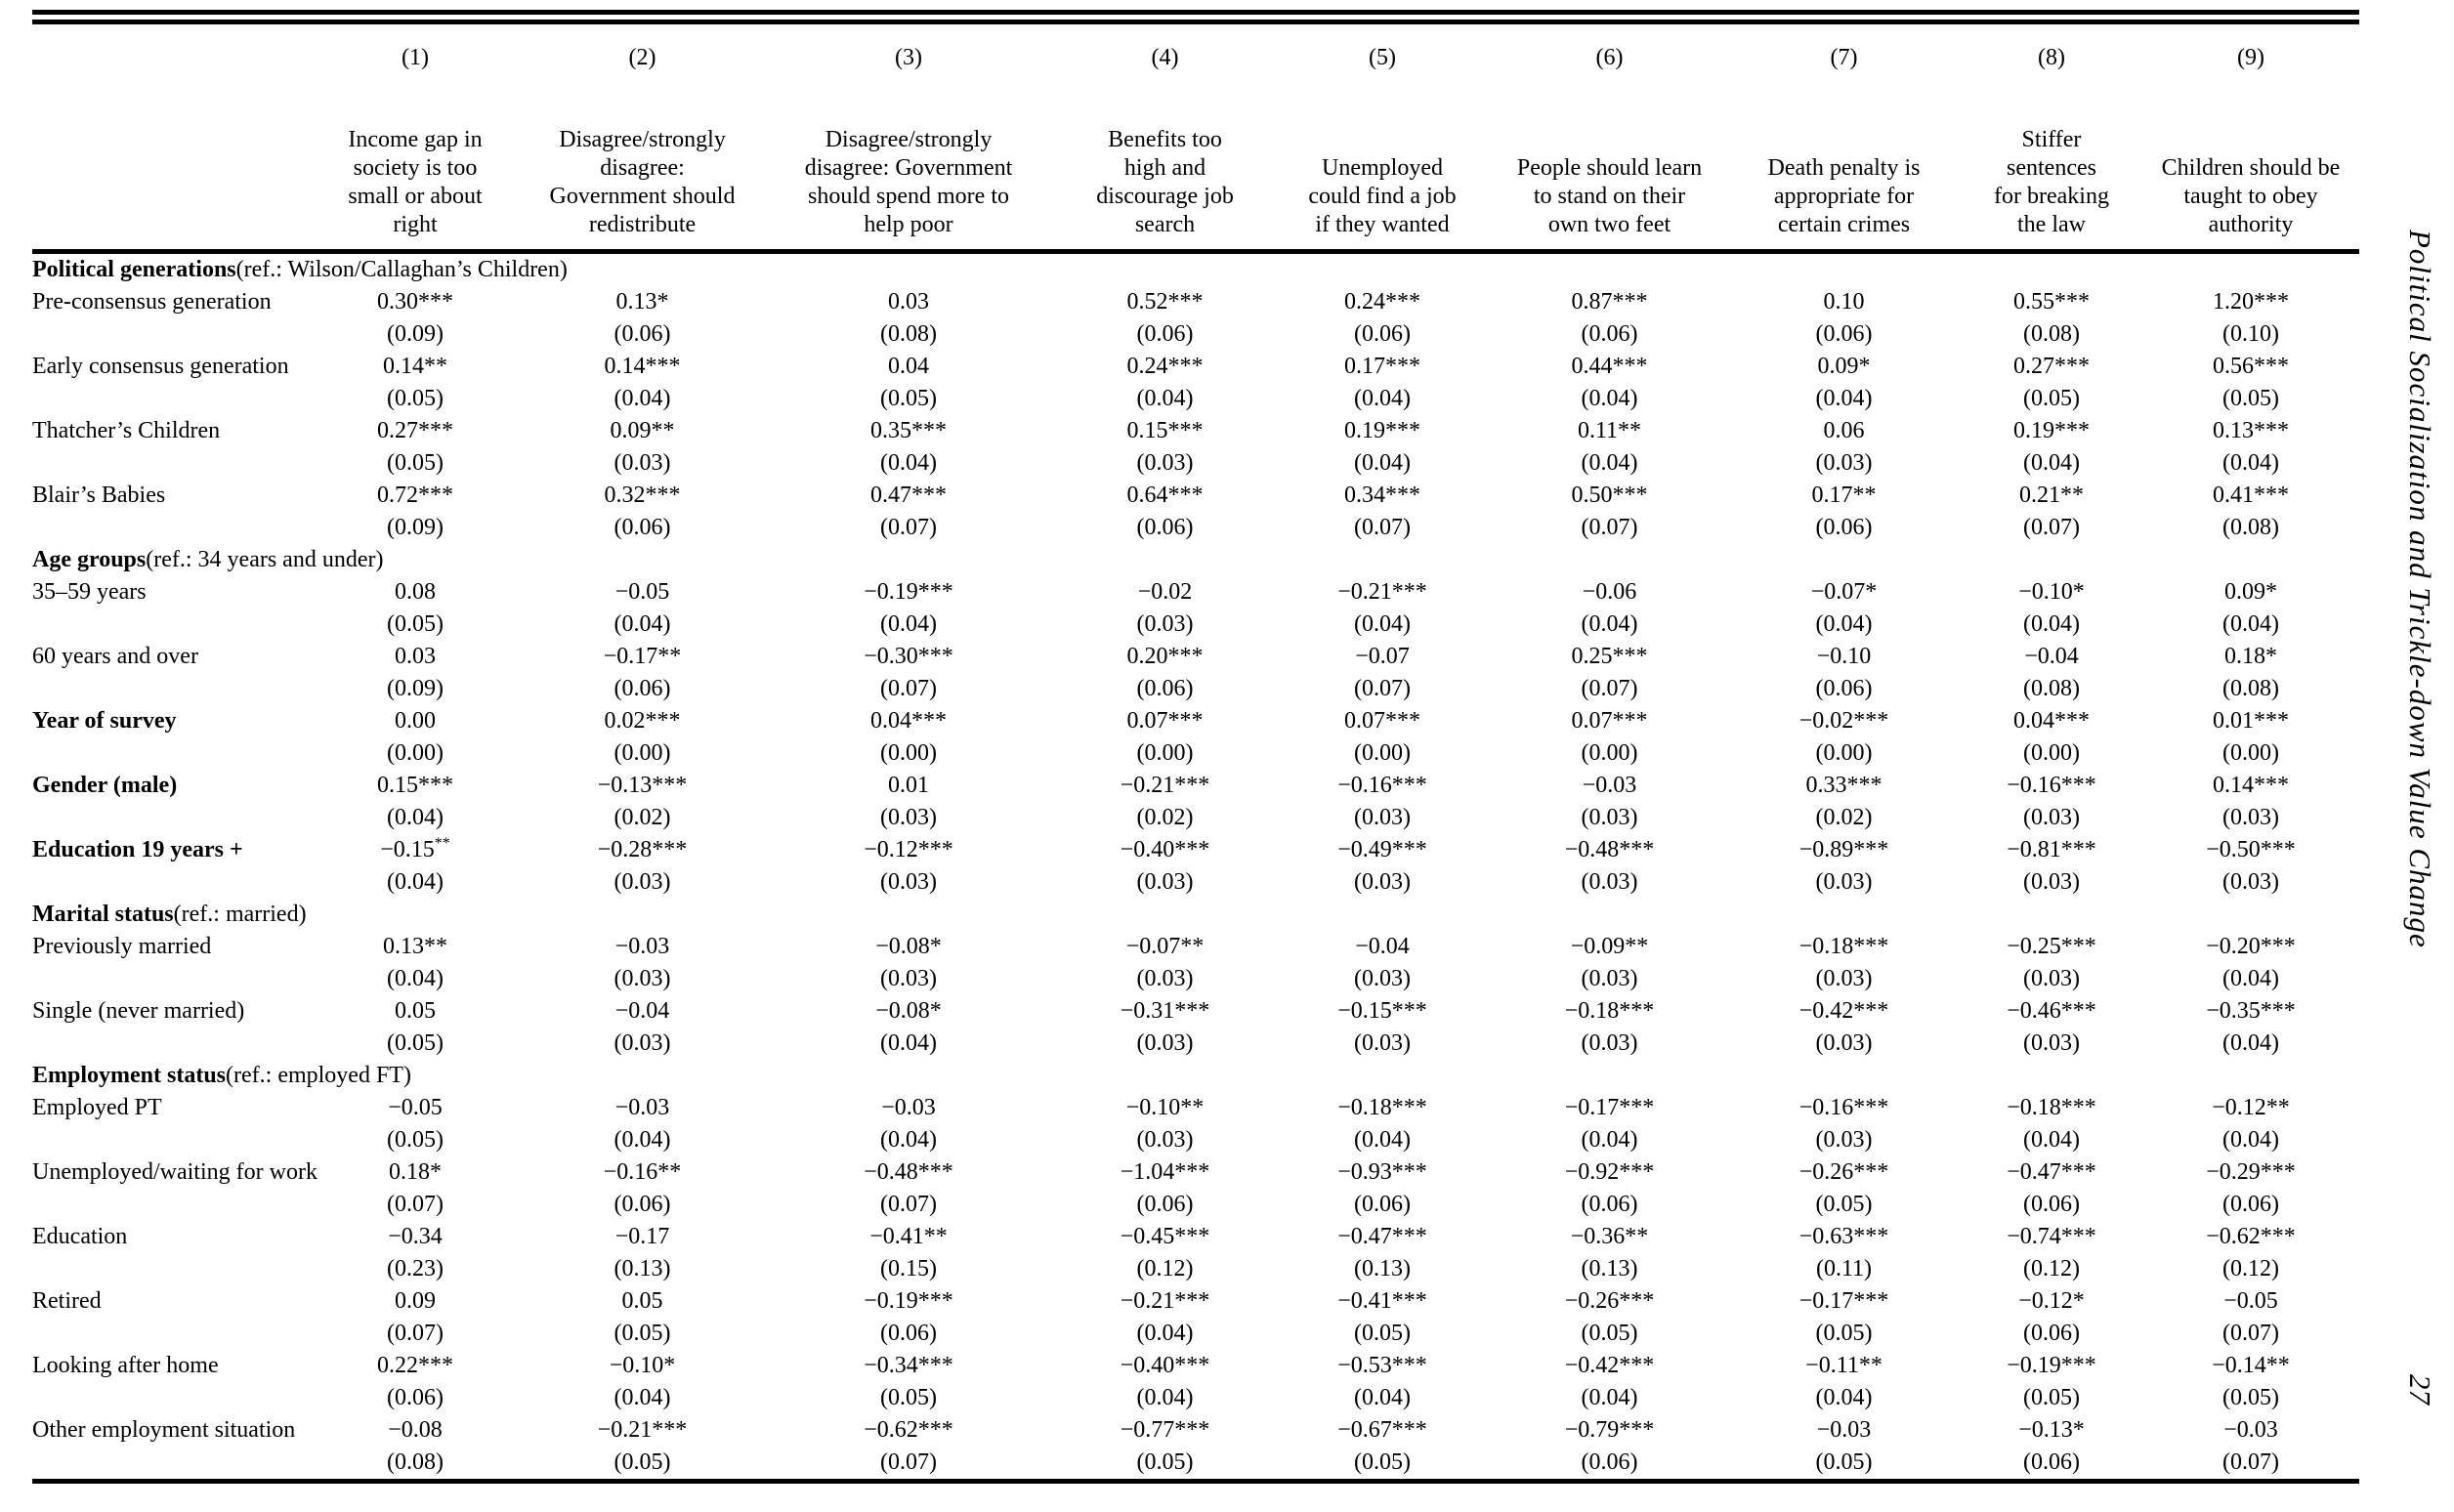 The image size is (2454, 1512). Describe the element at coordinates (160, 366) in the screenshot. I see `row-label: Early consensus generation` at that location.